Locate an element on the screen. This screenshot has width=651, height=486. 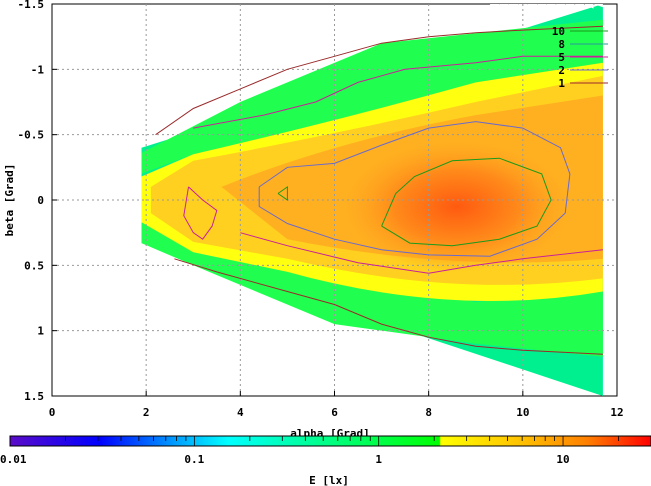
y-tick-label: 0 is located at coordinates (40, 200).